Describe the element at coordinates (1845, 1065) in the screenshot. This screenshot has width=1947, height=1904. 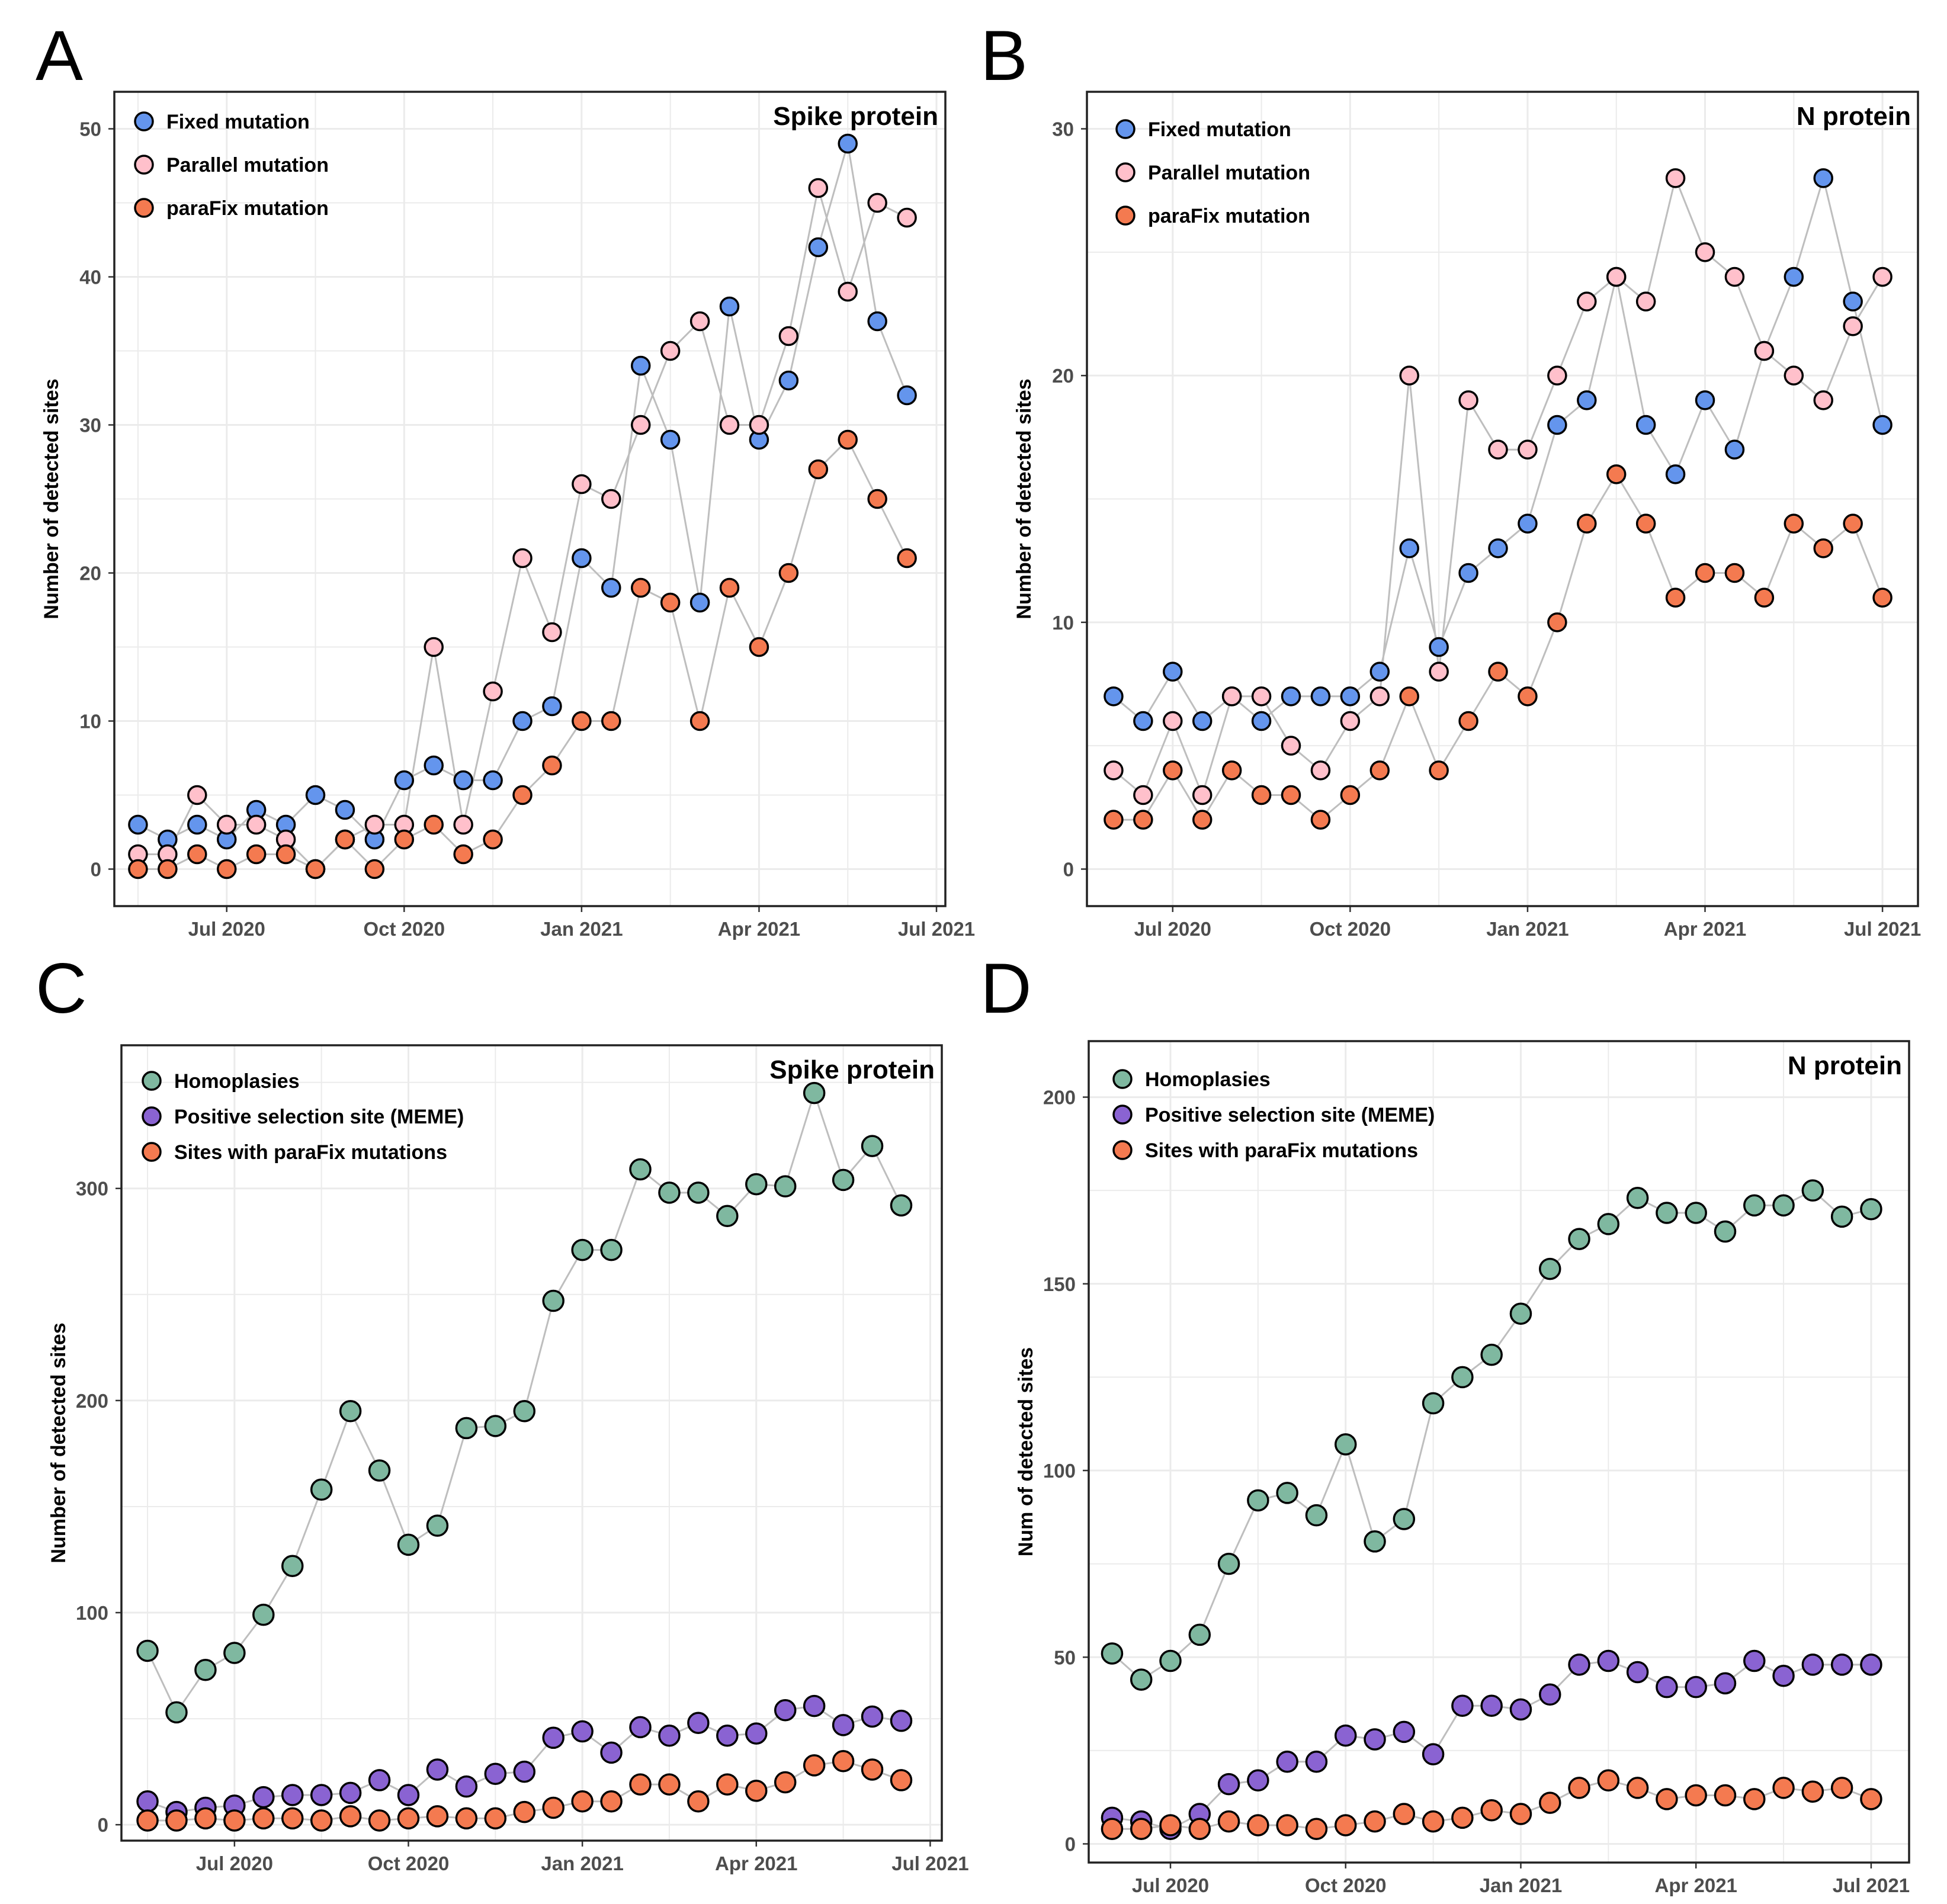
I see `chart-title: N protein` at that location.